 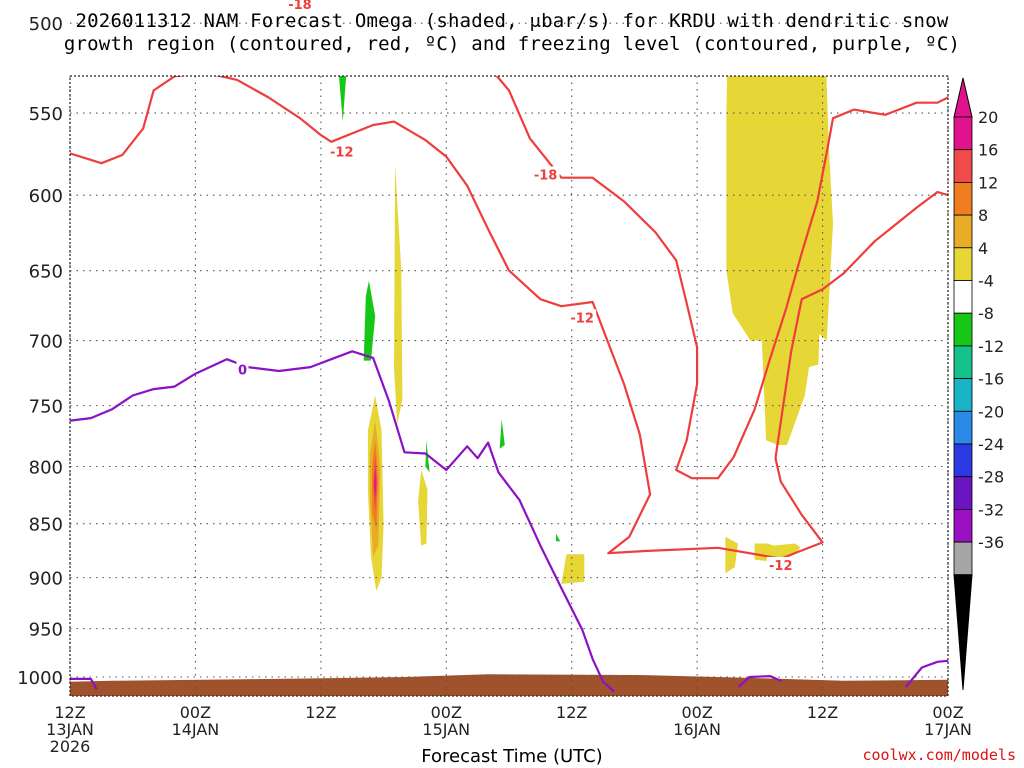 I want to click on x-tick-label-84-0: 00Z, so click(x=947, y=712).